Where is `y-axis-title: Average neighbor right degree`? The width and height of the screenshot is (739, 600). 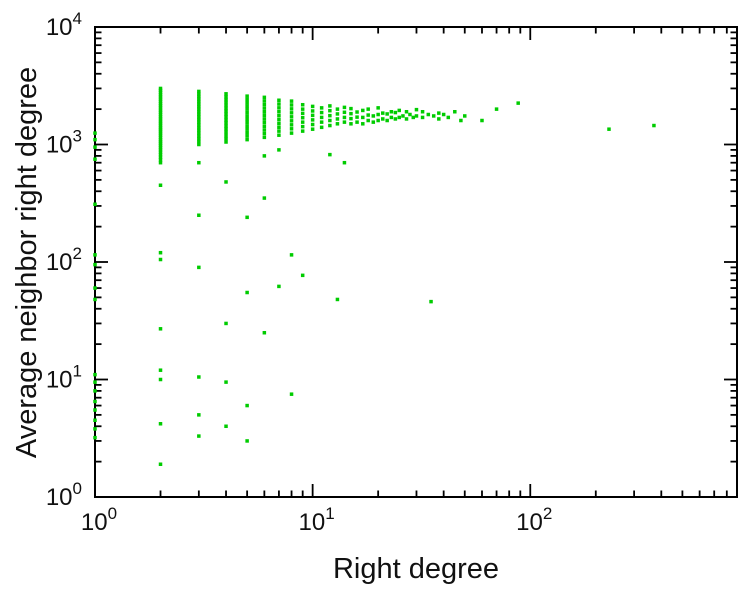 y-axis-title: Average neighbor right degree is located at coordinates (27, 262).